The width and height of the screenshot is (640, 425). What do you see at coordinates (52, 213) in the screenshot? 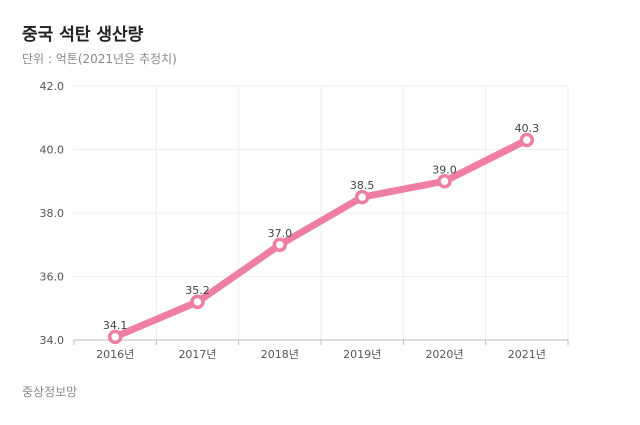
I see `y-tick-label: 38.0` at bounding box center [52, 213].